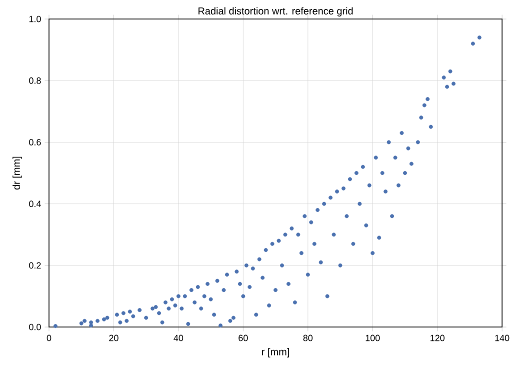 The image size is (511, 371). I want to click on y-tick-label: 0.0, so click(35, 327).